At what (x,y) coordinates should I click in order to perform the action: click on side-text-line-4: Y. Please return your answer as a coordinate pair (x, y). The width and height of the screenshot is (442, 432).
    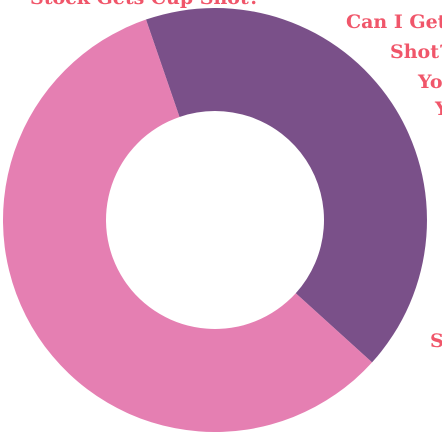
    Looking at the image, I should click on (438, 109).